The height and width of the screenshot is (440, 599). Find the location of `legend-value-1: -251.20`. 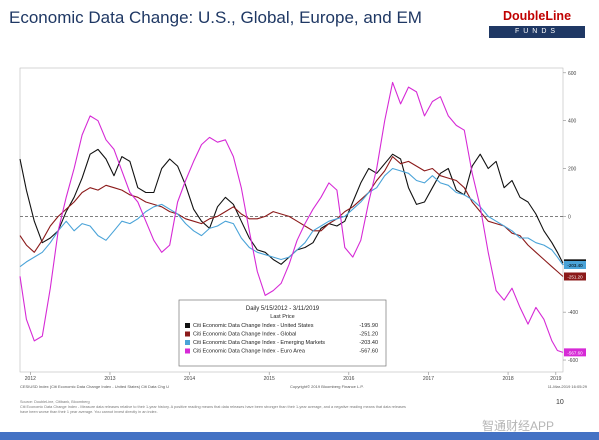

legend-value-1: -251.20 is located at coordinates (368, 335).